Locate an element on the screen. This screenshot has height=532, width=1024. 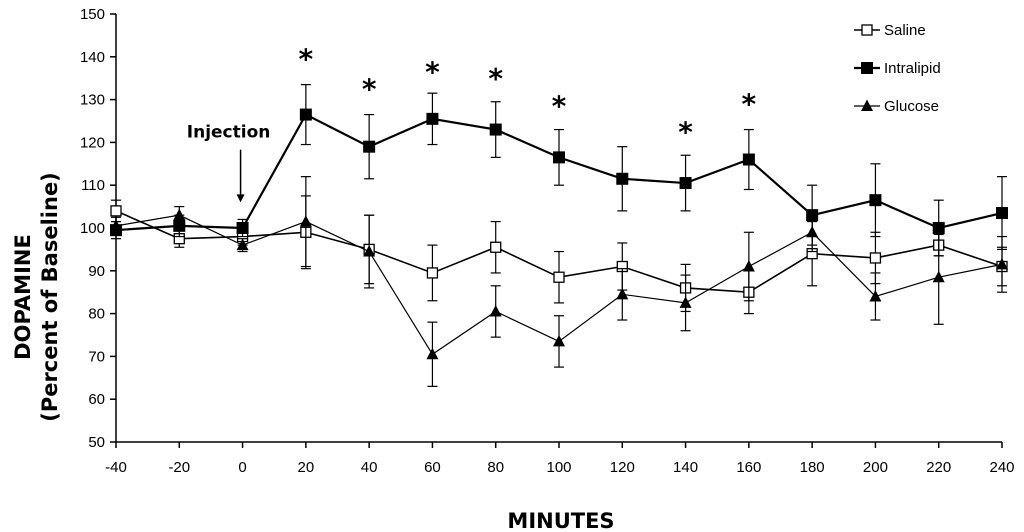
x-tick-label: 140 is located at coordinates (685, 467).